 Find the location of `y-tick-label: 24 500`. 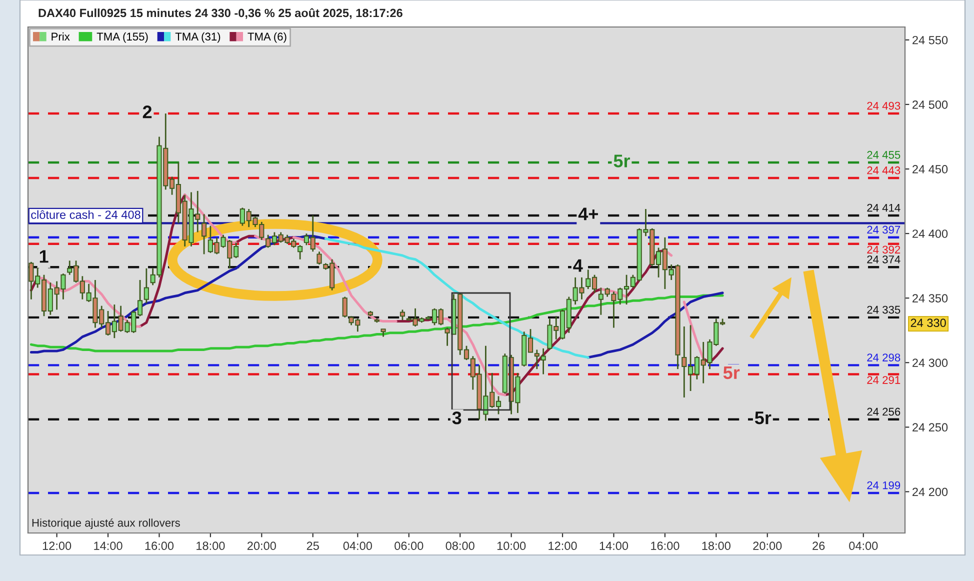

y-tick-label: 24 500 is located at coordinates (930, 104).